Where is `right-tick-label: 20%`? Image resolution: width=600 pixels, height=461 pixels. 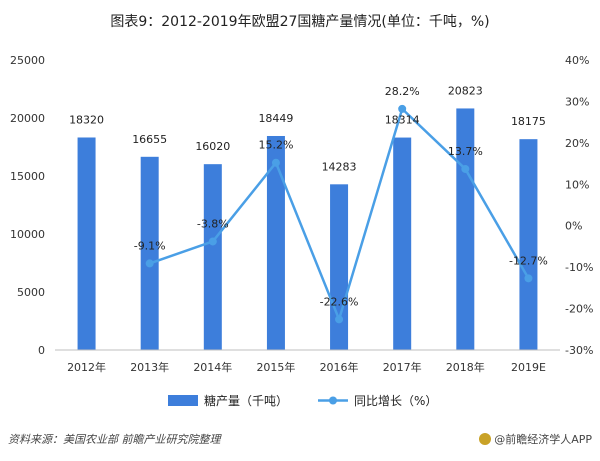
right-tick-label: 20% is located at coordinates (577, 143).